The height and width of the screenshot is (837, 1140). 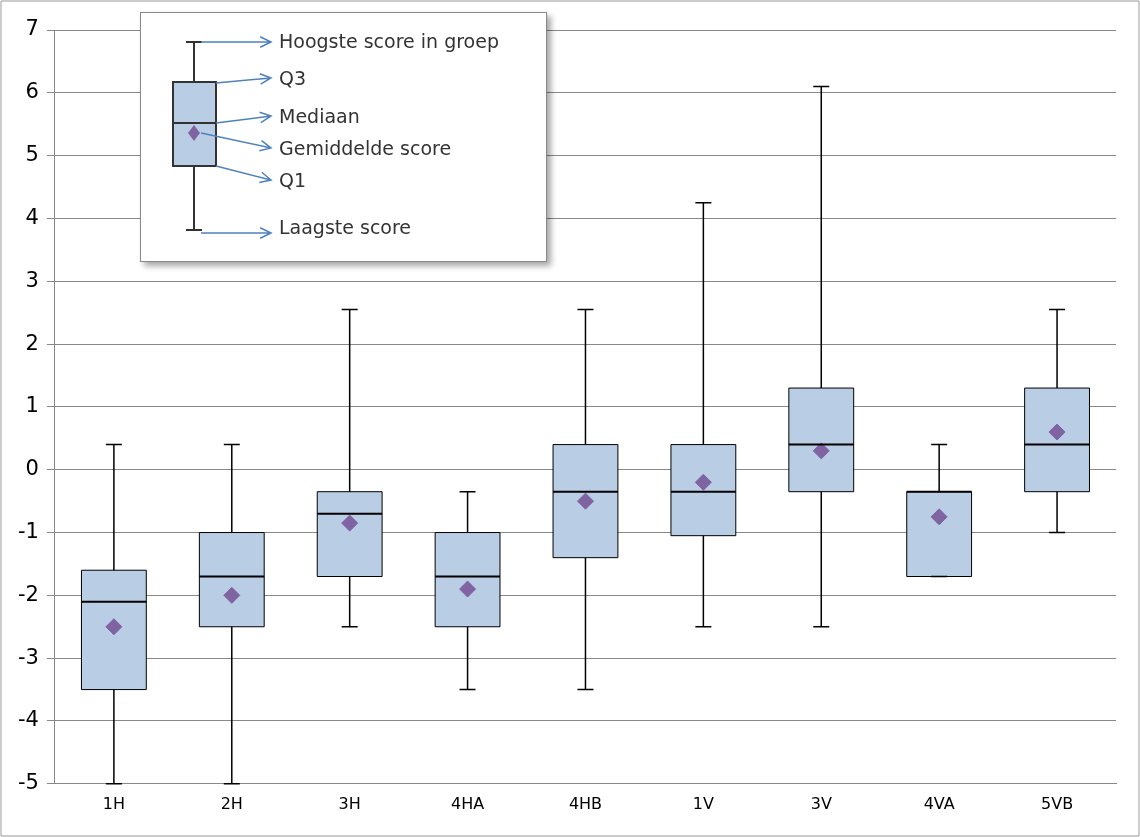 What do you see at coordinates (1057, 803) in the screenshot?
I see `x-tick-label: 5VB` at bounding box center [1057, 803].